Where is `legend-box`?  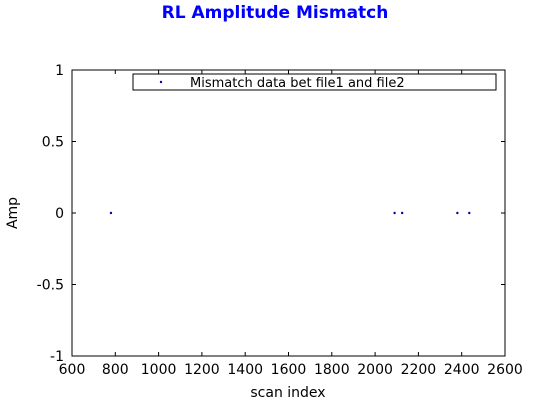 legend-box is located at coordinates (314, 82).